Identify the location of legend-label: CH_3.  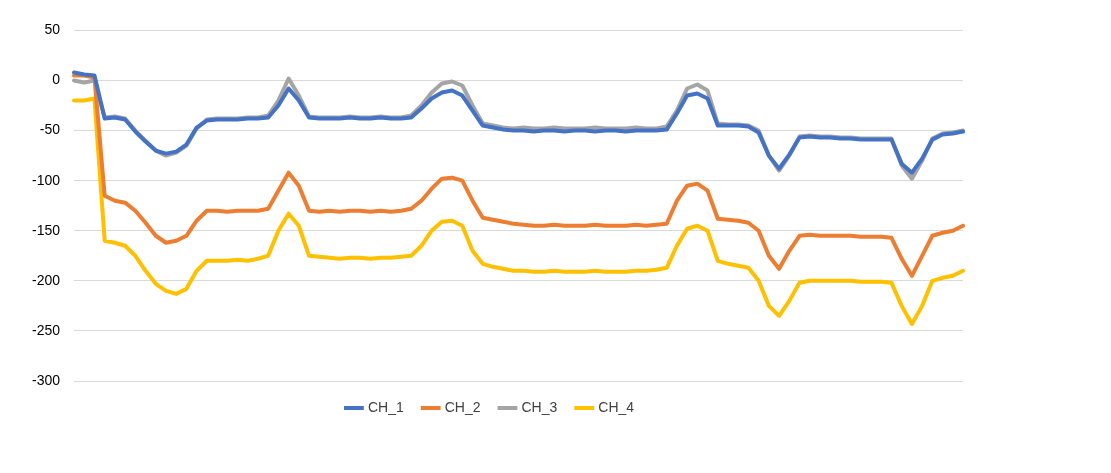
(539, 406).